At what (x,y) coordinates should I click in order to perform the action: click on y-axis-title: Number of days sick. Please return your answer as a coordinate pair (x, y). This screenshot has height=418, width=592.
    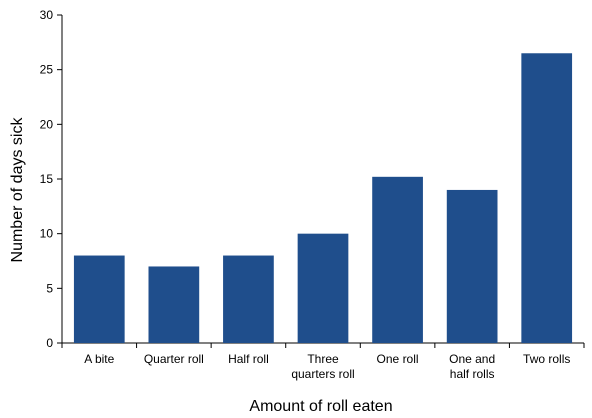
    Looking at the image, I should click on (17, 190).